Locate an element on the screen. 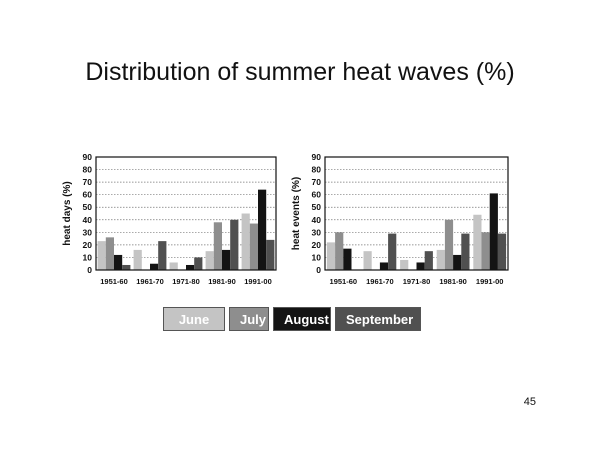 The width and height of the screenshot is (600, 450). legend-item-june: June is located at coordinates (194, 319).